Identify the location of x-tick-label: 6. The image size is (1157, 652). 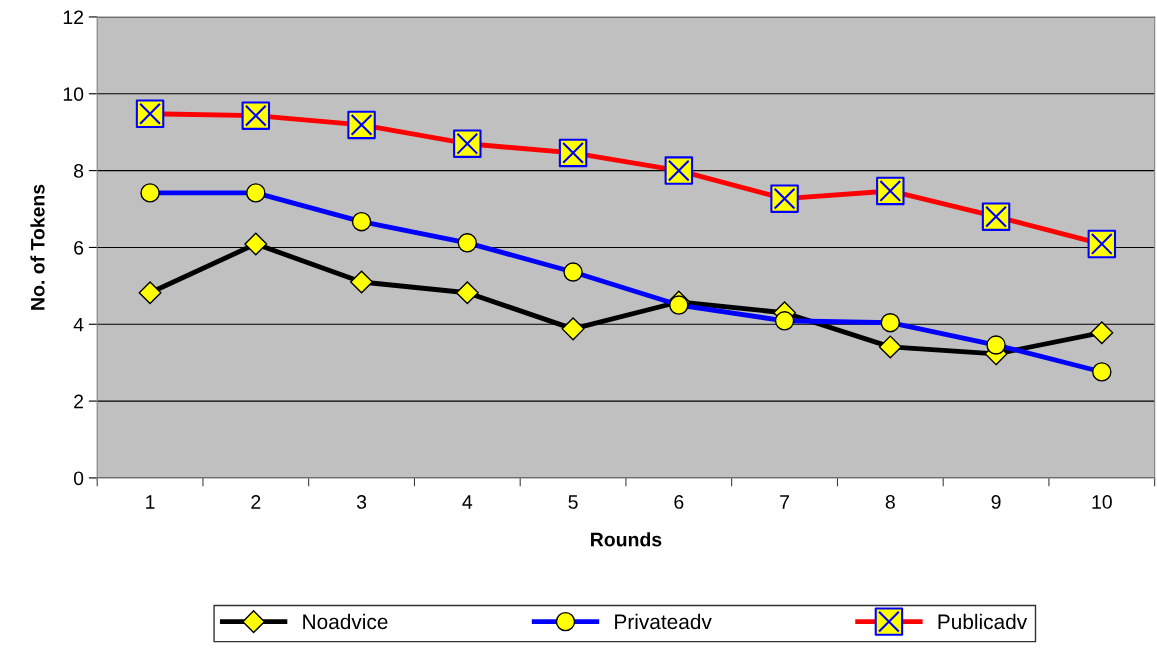
(679, 502).